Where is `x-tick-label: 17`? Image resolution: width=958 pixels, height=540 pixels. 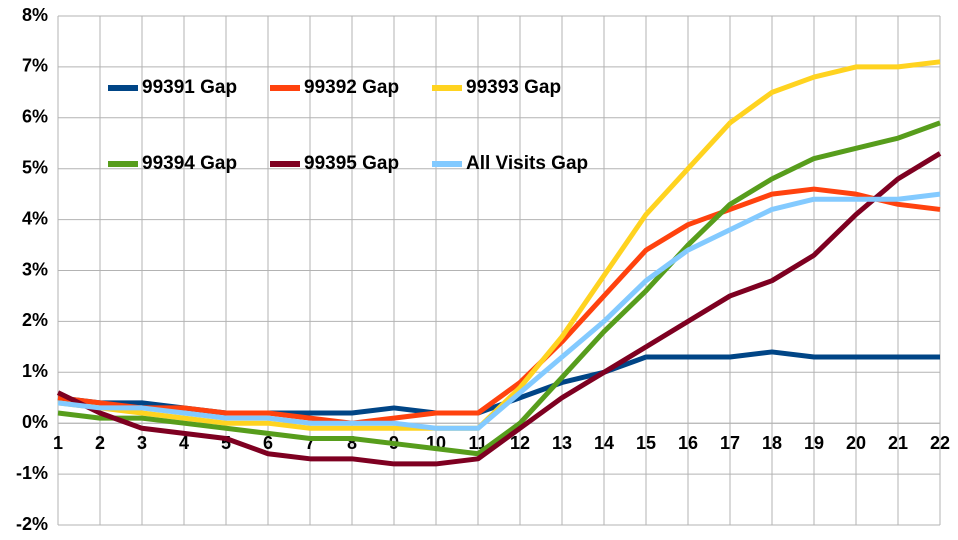
x-tick-label: 17 is located at coordinates (730, 443).